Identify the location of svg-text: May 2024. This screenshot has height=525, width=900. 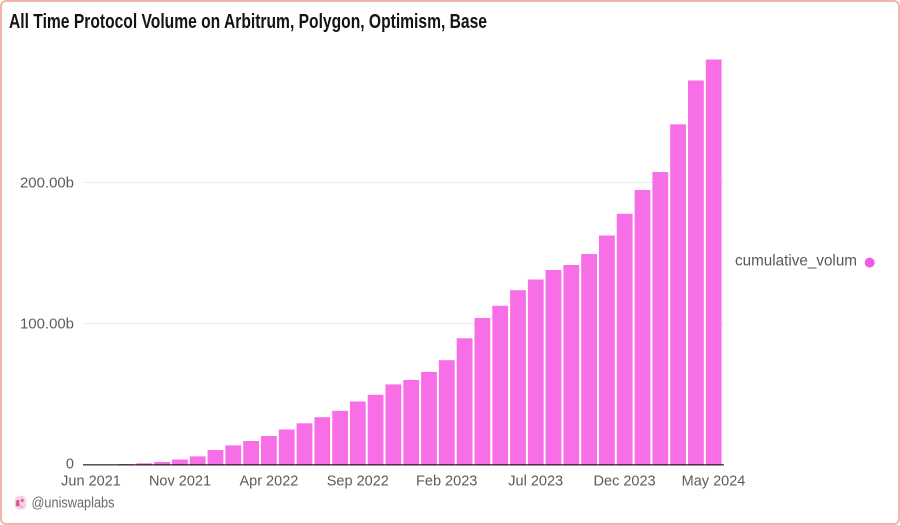
(714, 482).